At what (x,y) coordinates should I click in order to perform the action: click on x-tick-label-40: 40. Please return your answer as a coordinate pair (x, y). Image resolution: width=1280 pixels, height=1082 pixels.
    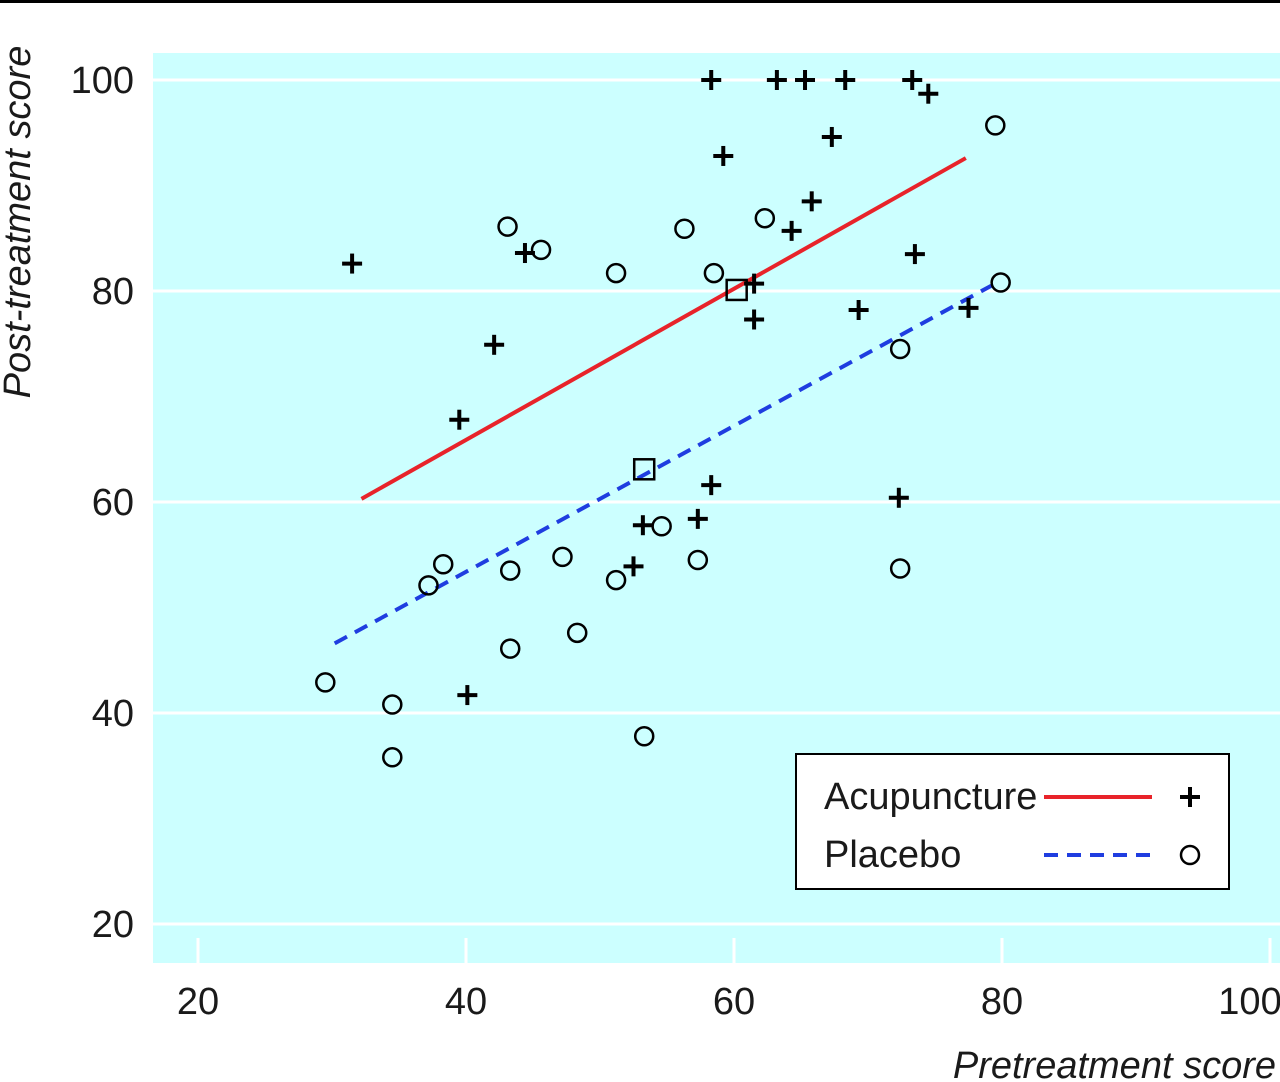
    Looking at the image, I should click on (466, 1002).